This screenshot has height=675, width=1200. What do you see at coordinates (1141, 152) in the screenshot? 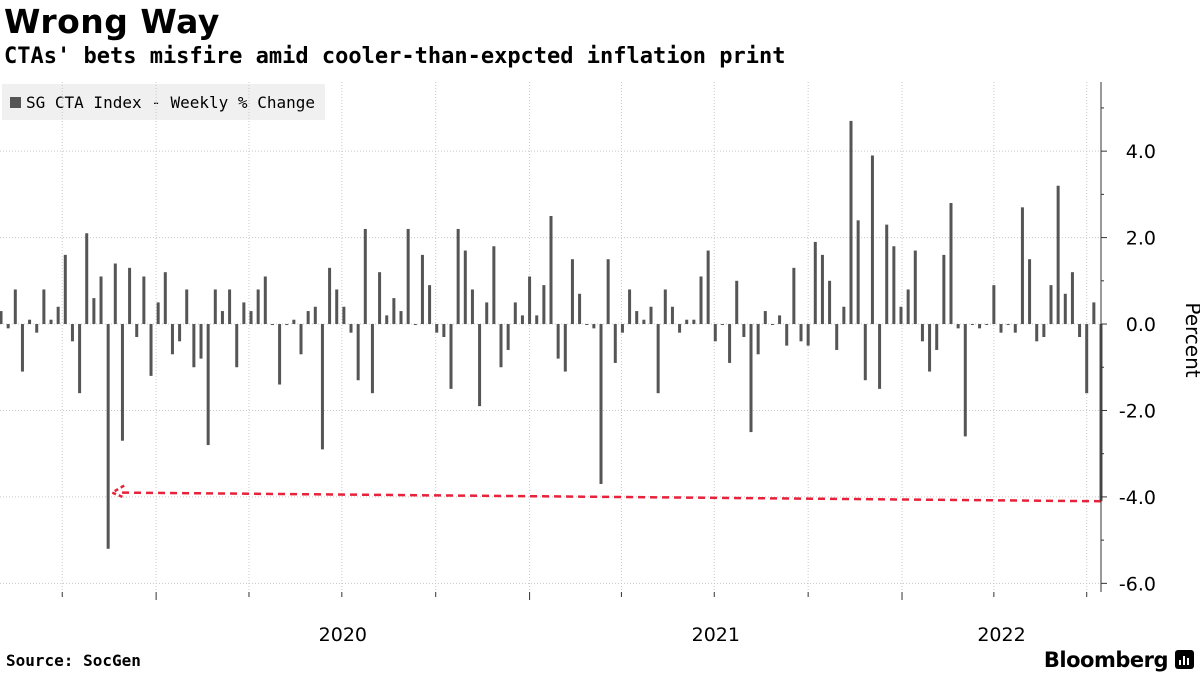
I see `y-tick-label: 4.0` at bounding box center [1141, 152].